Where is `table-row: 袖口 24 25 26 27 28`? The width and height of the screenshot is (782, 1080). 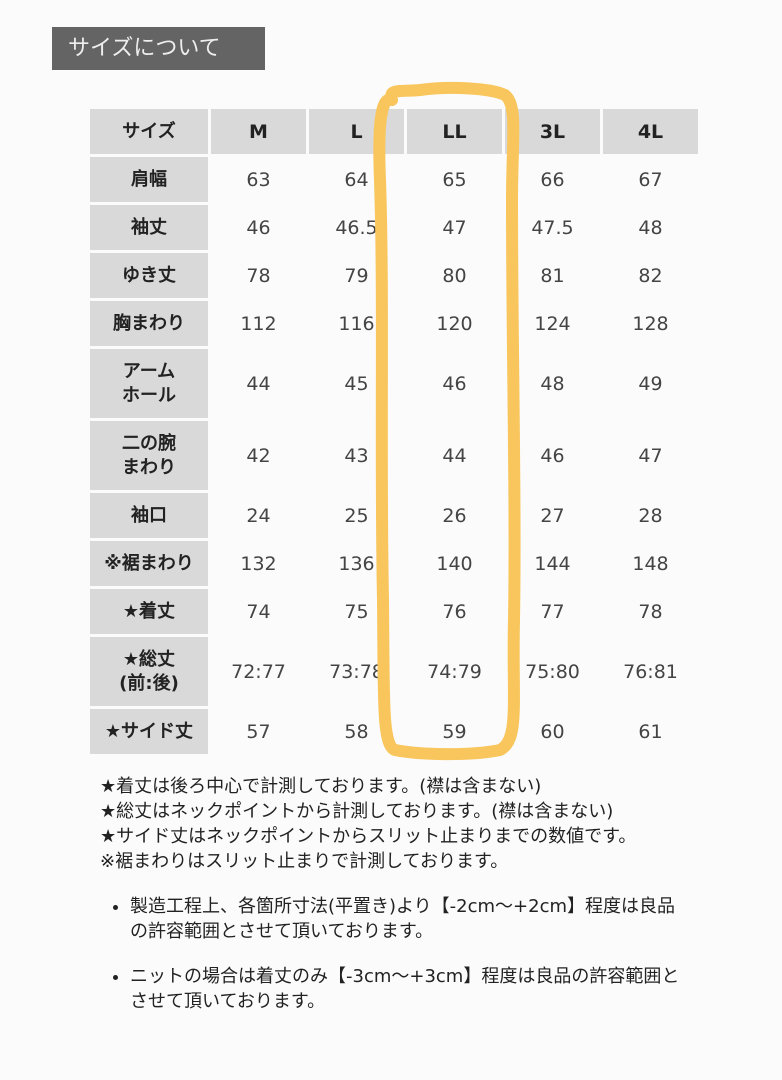 table-row: 袖口 24 25 26 27 28 is located at coordinates (394, 515).